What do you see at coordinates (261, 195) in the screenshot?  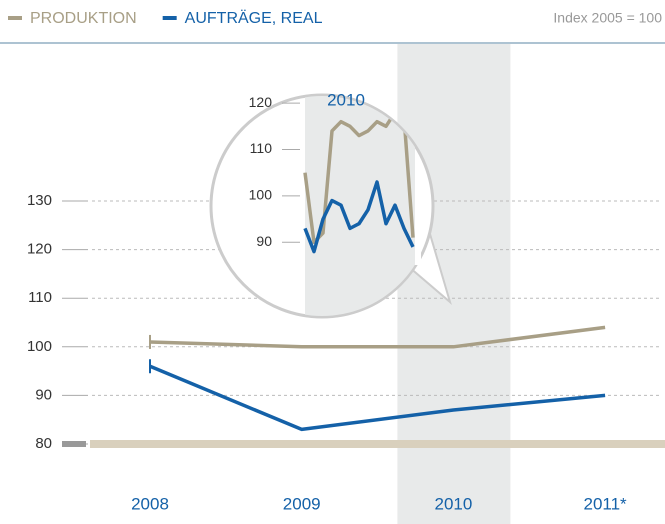 I see `inset-y-tick-label: 100` at bounding box center [261, 195].